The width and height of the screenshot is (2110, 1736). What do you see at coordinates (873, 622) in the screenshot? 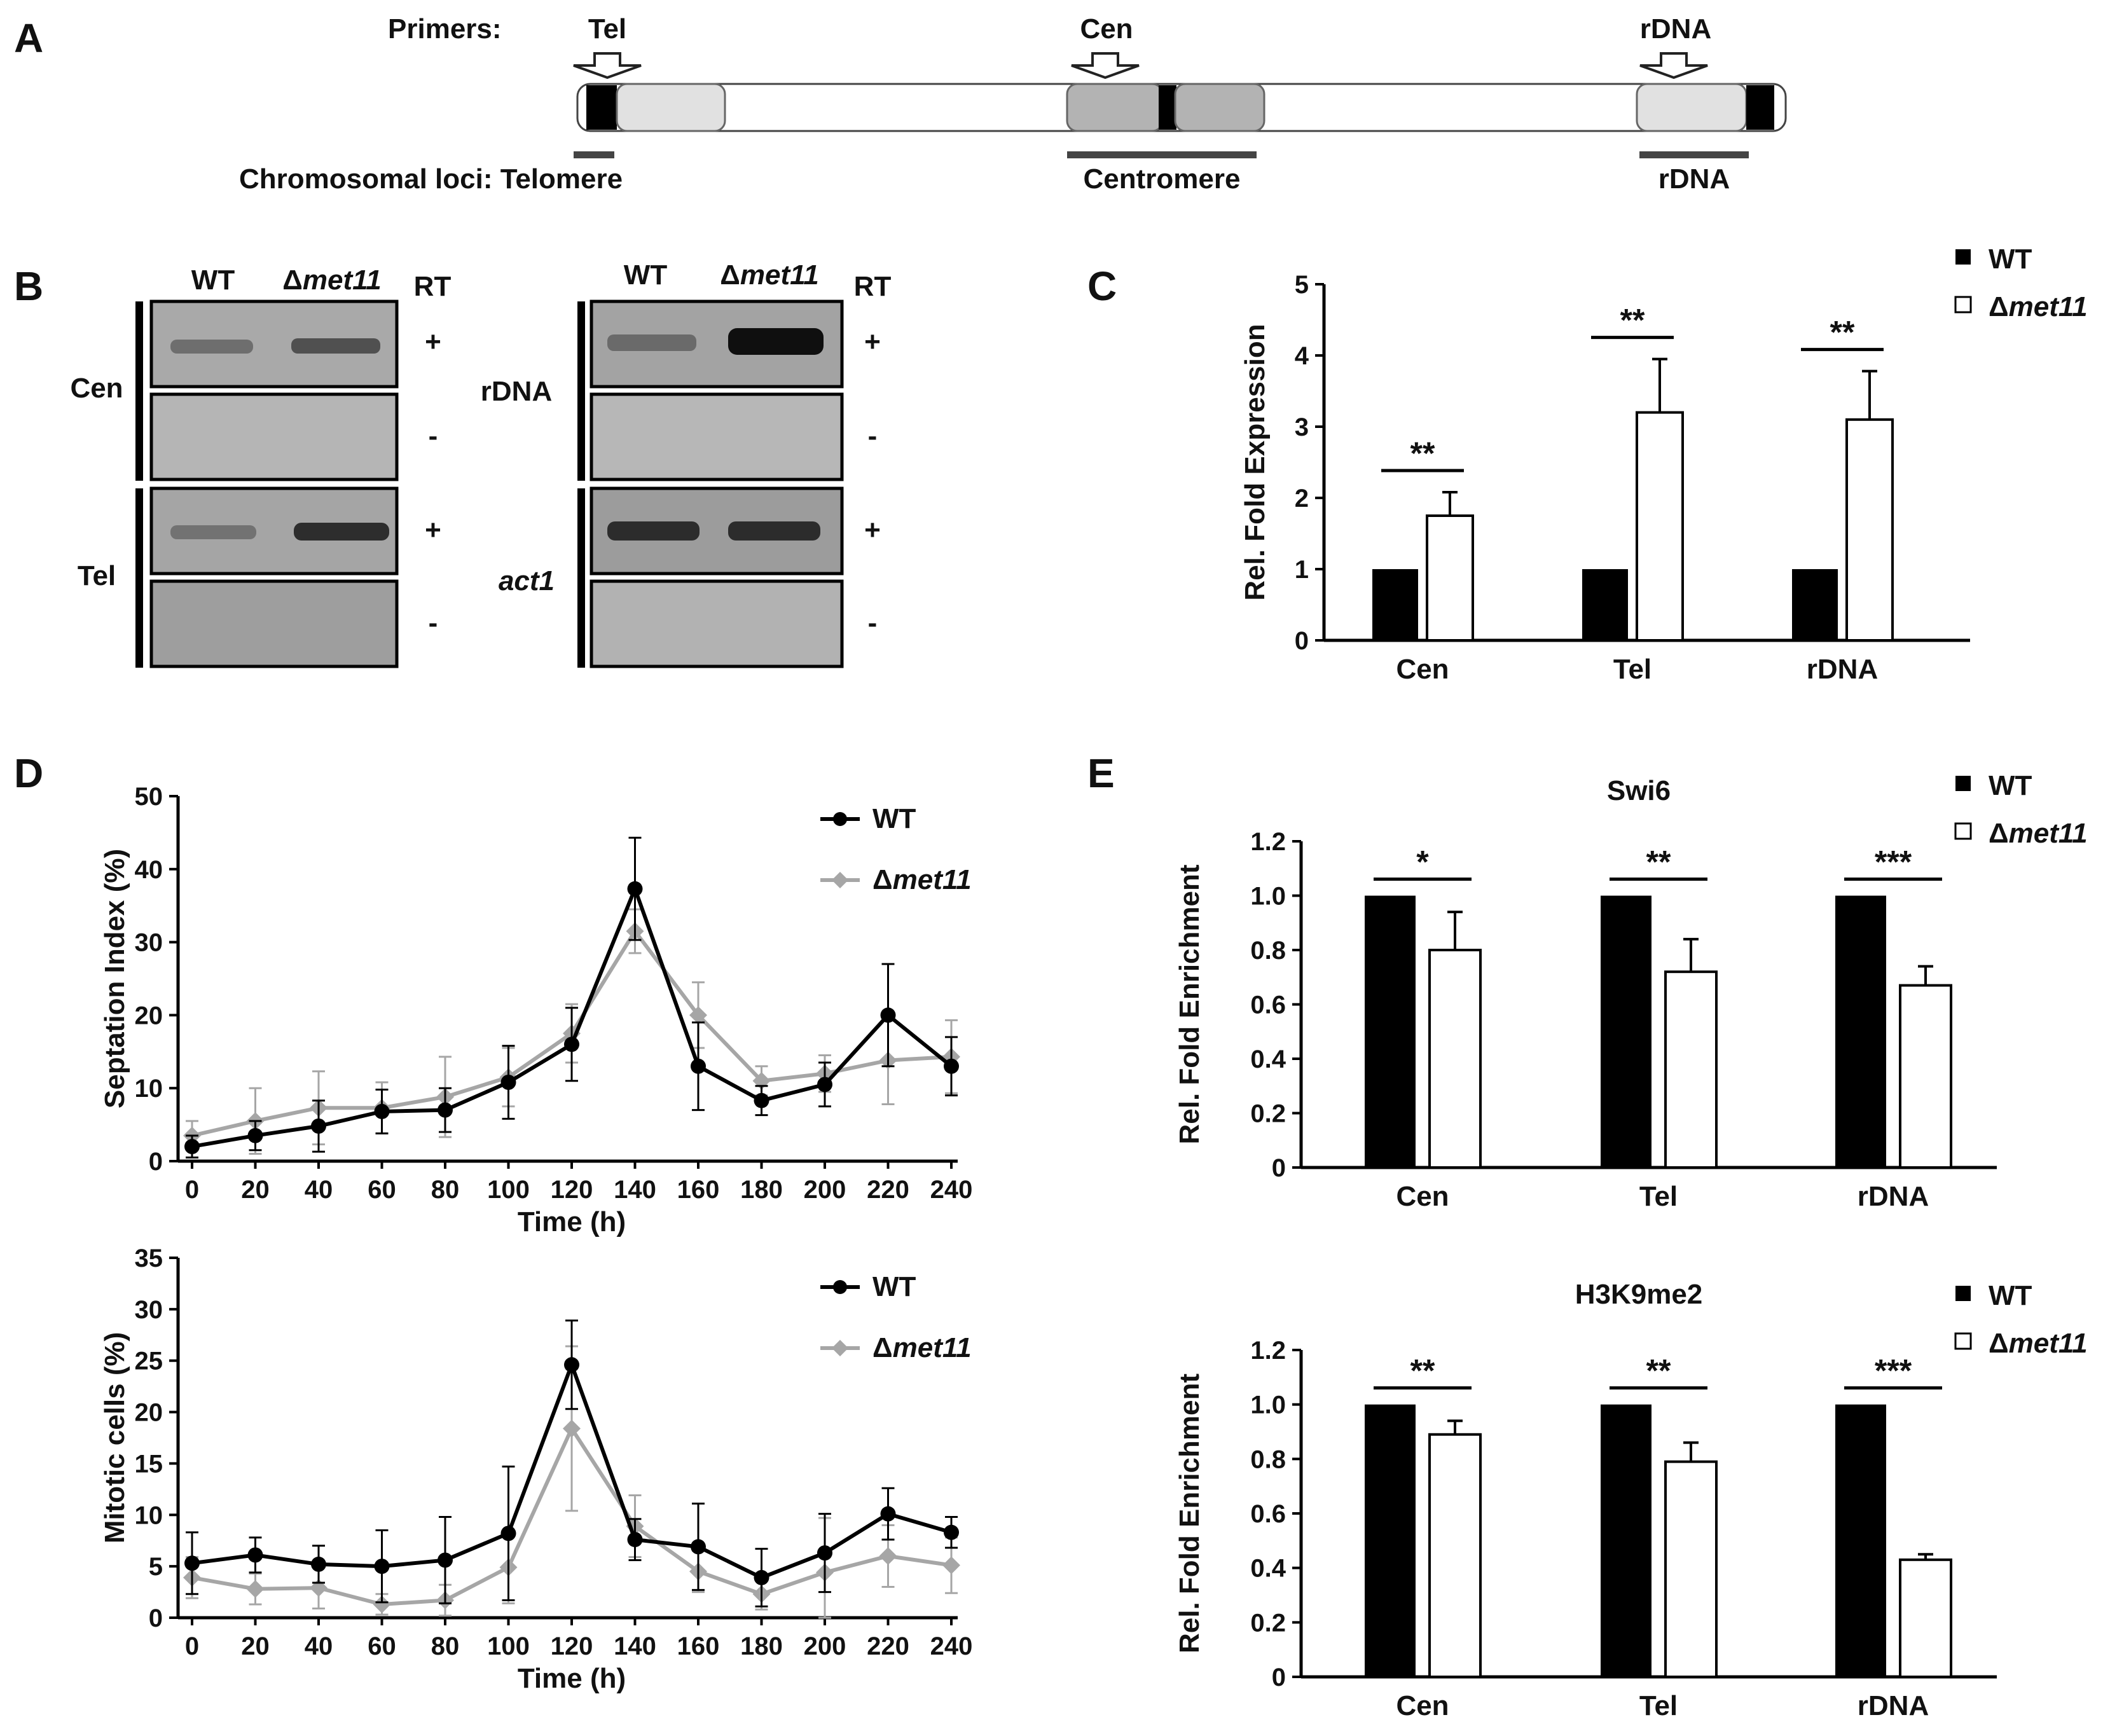
I see `gel-right-act1-minus: -` at bounding box center [873, 622].